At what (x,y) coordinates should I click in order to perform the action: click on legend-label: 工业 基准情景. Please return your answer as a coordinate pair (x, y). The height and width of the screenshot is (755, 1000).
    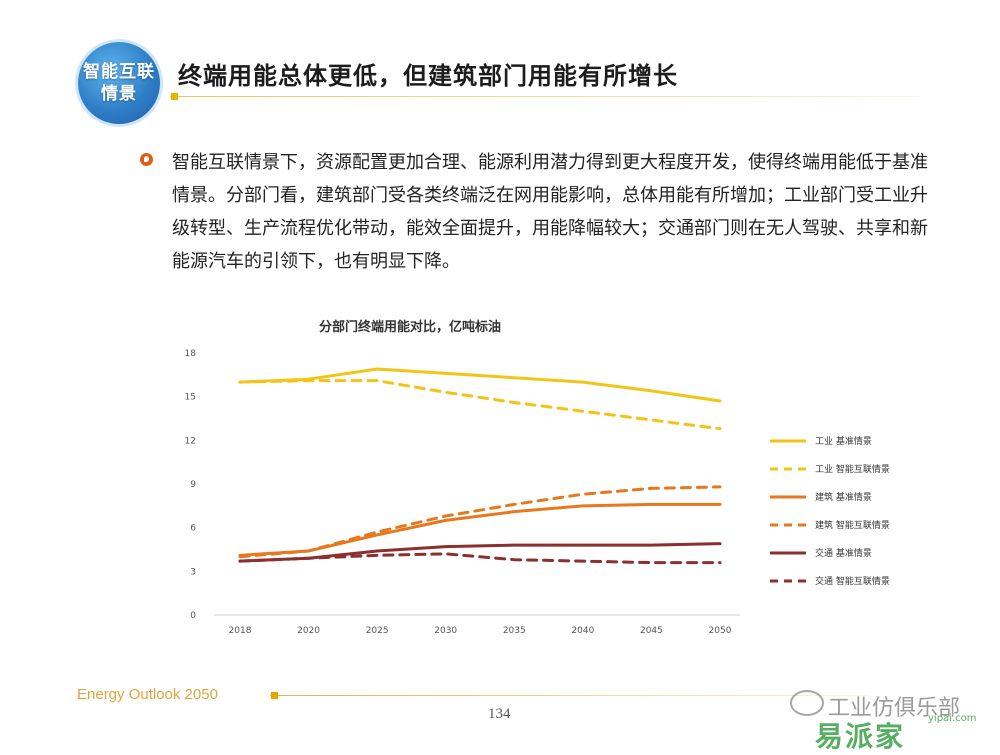
    Looking at the image, I should click on (843, 441).